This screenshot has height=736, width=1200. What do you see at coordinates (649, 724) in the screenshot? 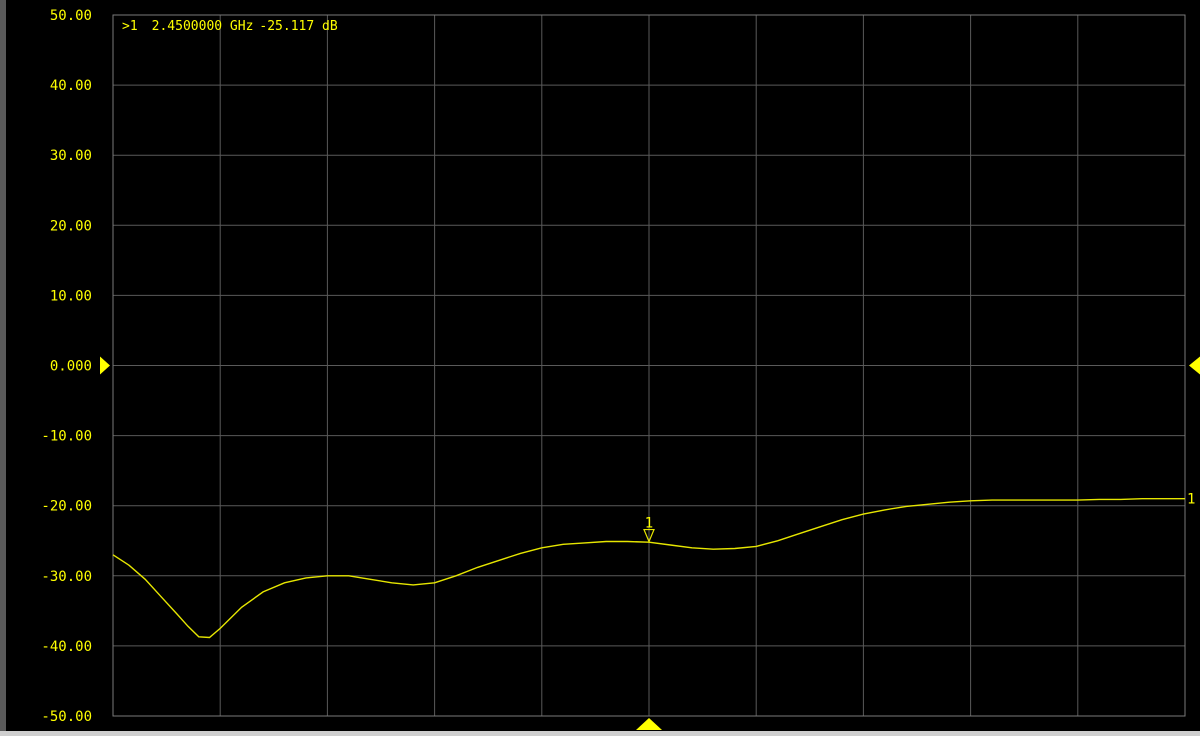
I see `stimulus-position-arrow` at bounding box center [649, 724].